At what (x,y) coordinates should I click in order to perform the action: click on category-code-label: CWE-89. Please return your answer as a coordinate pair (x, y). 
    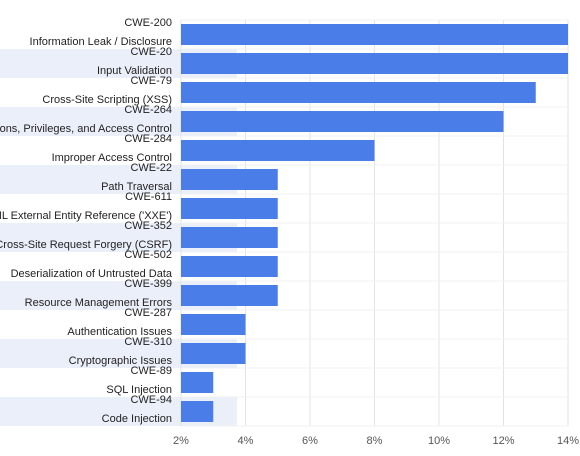
    Looking at the image, I should click on (151, 371).